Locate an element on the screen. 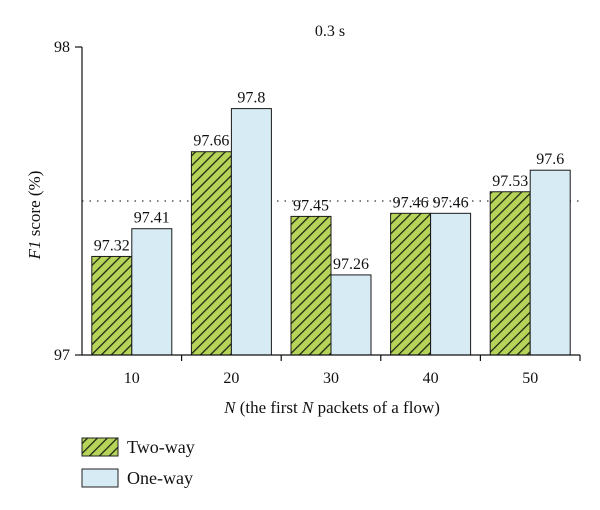 Image resolution: width=600 pixels, height=510 pixels. x-axis-label-rest: (the first is located at coordinates (268, 407).